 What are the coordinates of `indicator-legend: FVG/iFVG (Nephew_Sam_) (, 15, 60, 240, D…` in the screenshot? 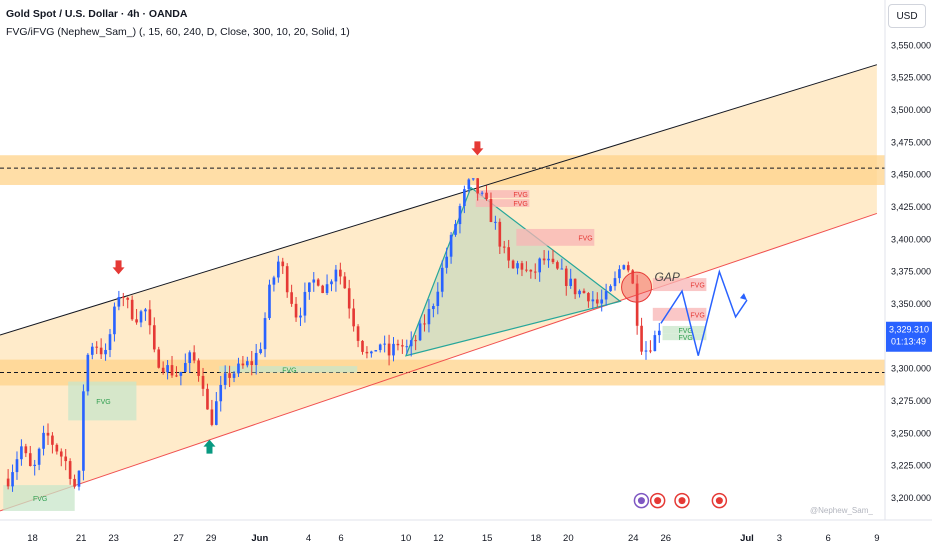 It's located at (178, 32).